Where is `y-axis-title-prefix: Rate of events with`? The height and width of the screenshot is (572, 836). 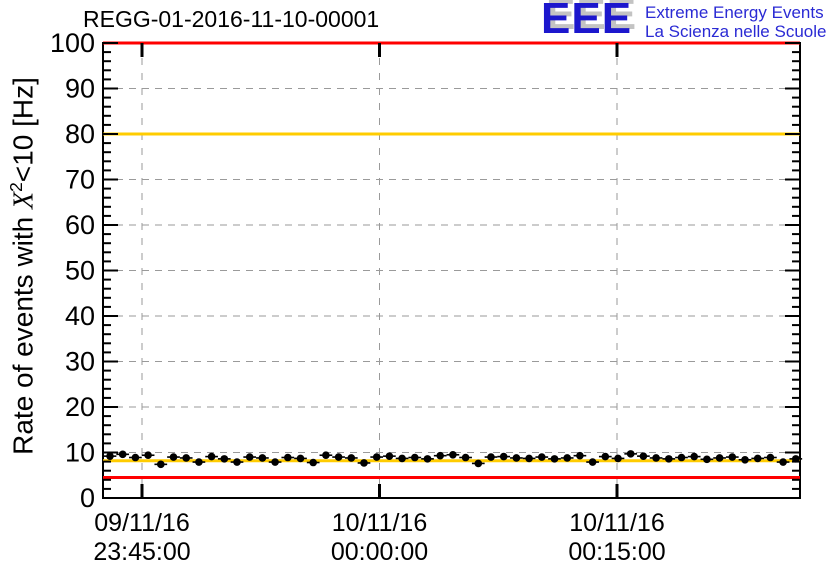
y-axis-title-prefix: Rate of events with is located at coordinates (23, 331).